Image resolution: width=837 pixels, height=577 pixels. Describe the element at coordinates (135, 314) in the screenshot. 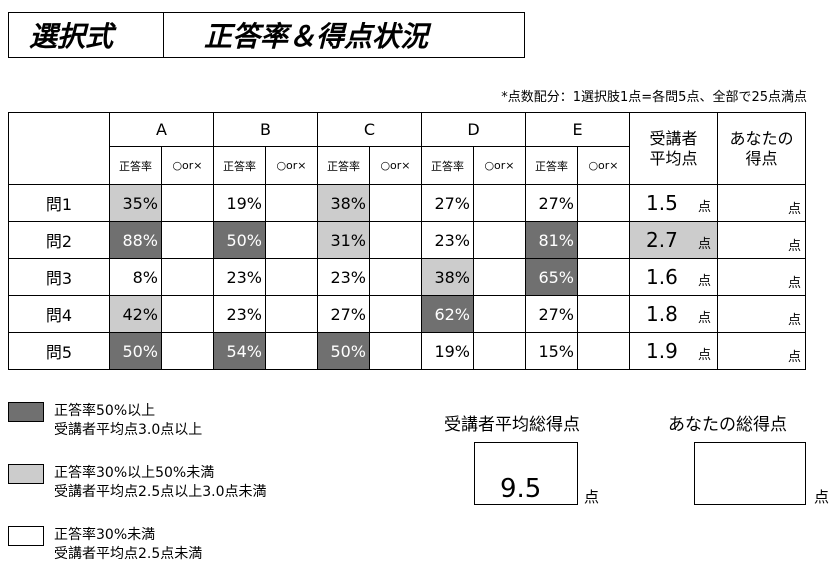

I see `correct-rate-cell: 42%` at that location.